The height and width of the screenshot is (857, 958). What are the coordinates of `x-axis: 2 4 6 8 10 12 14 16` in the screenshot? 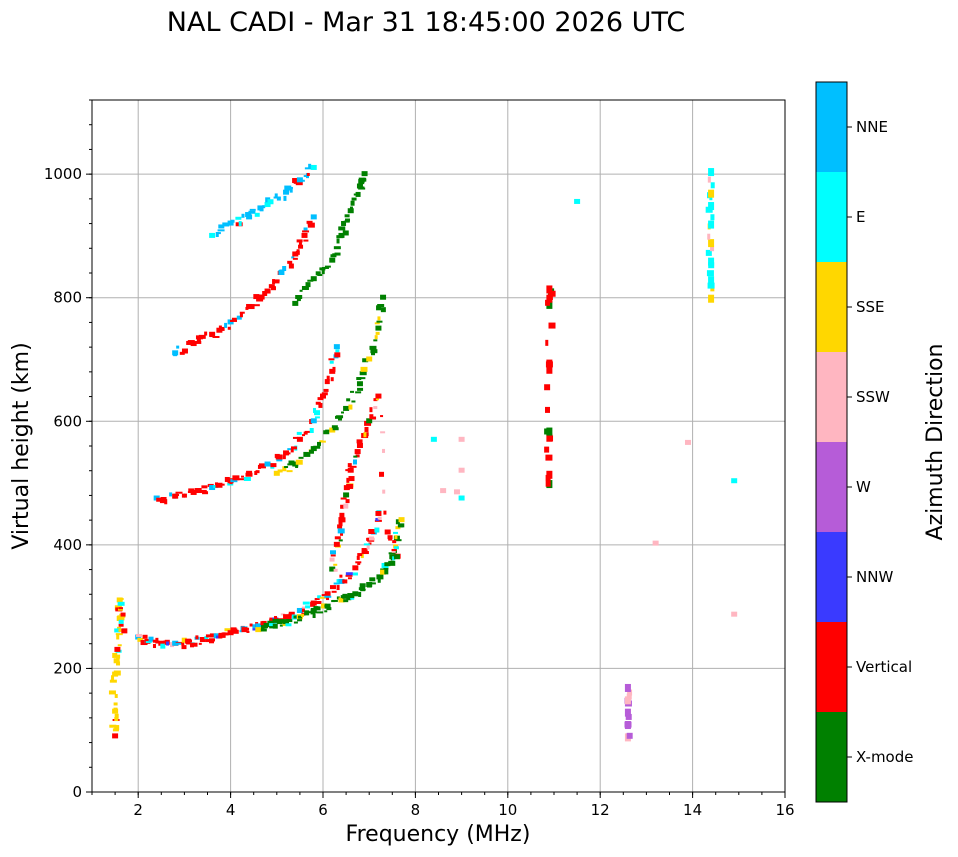 It's located at (443, 805).